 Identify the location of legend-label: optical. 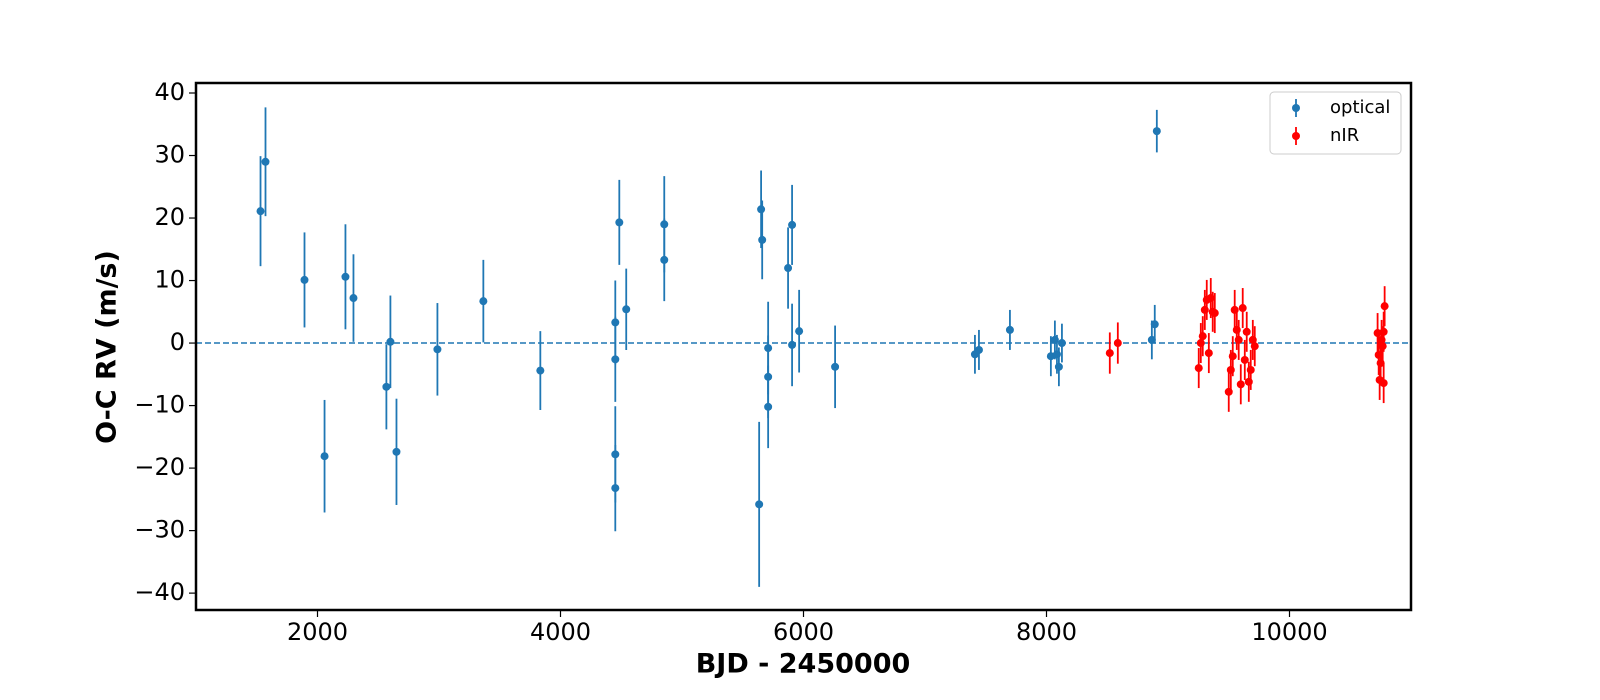
(1360, 107).